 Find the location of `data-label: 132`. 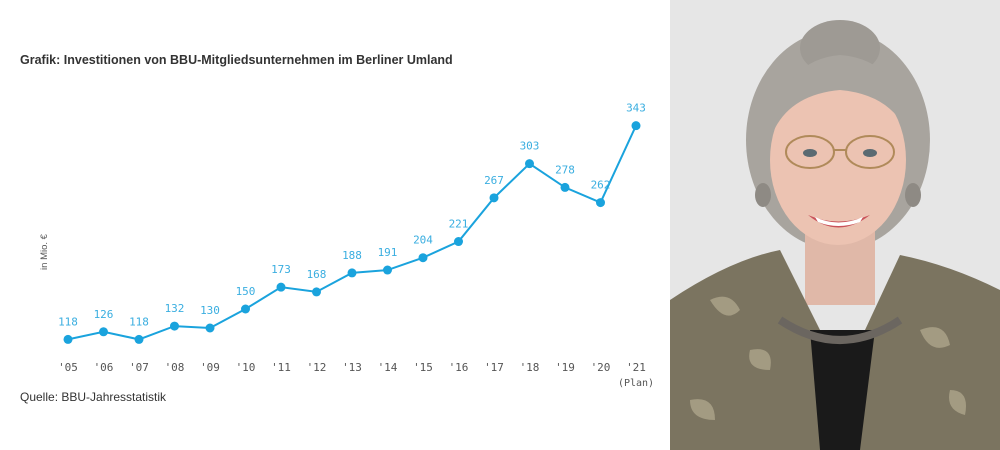

data-label: 132 is located at coordinates (175, 308).